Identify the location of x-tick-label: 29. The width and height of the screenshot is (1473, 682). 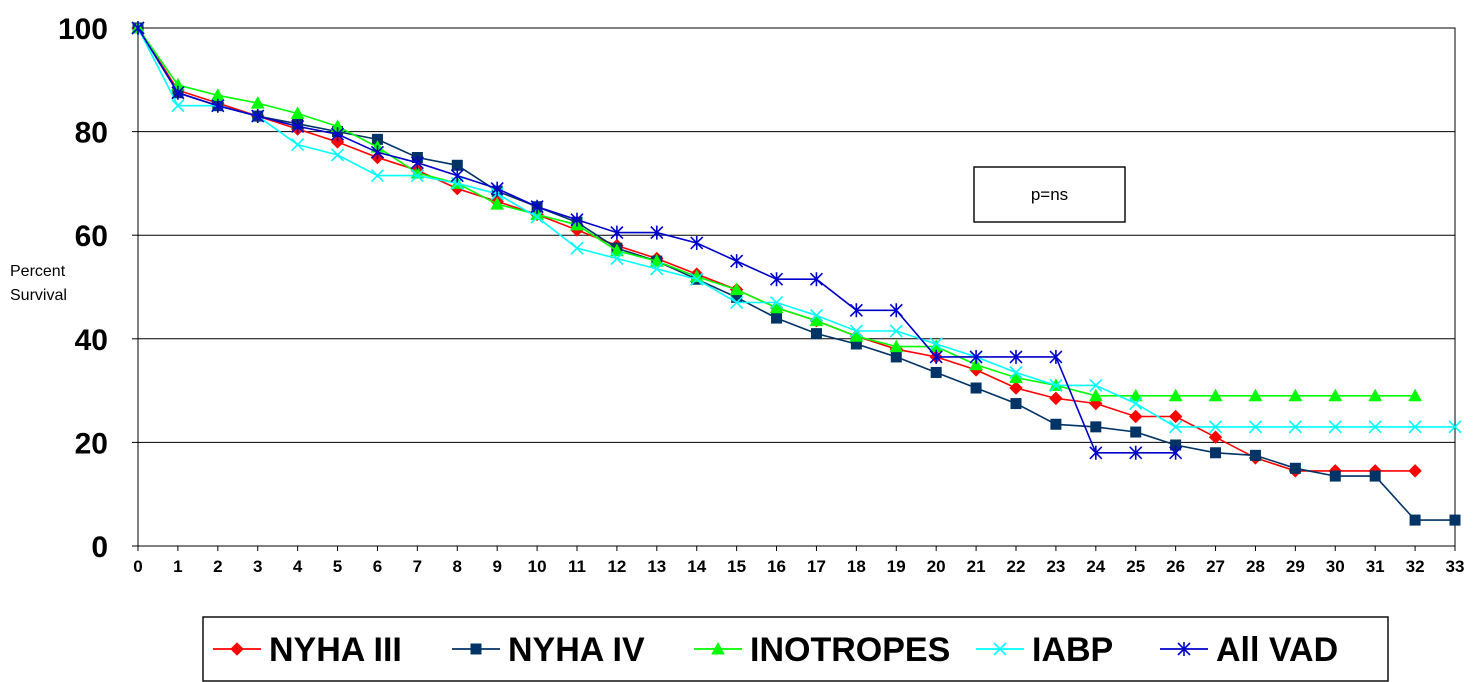
(1295, 566).